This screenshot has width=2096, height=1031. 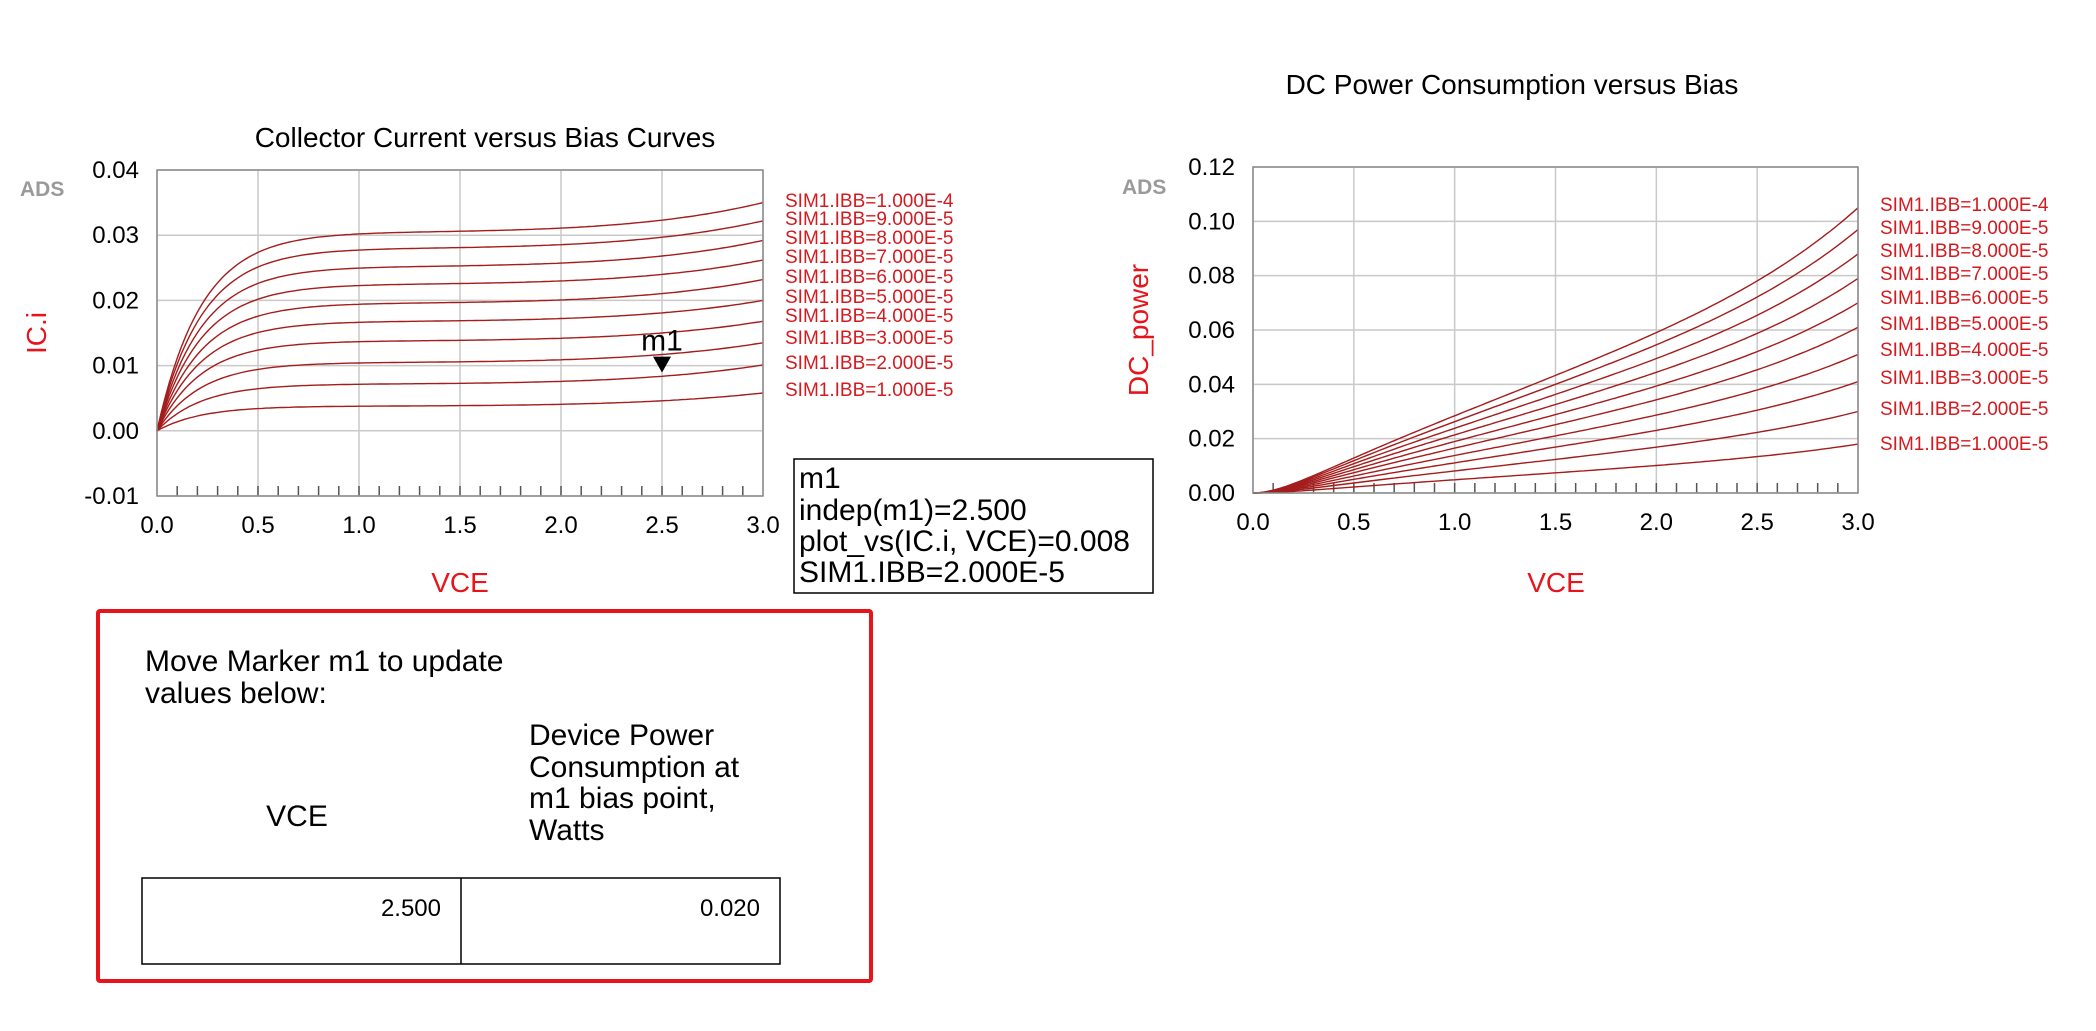 I want to click on chart1-x-axis-label: VCE, so click(x=460, y=582).